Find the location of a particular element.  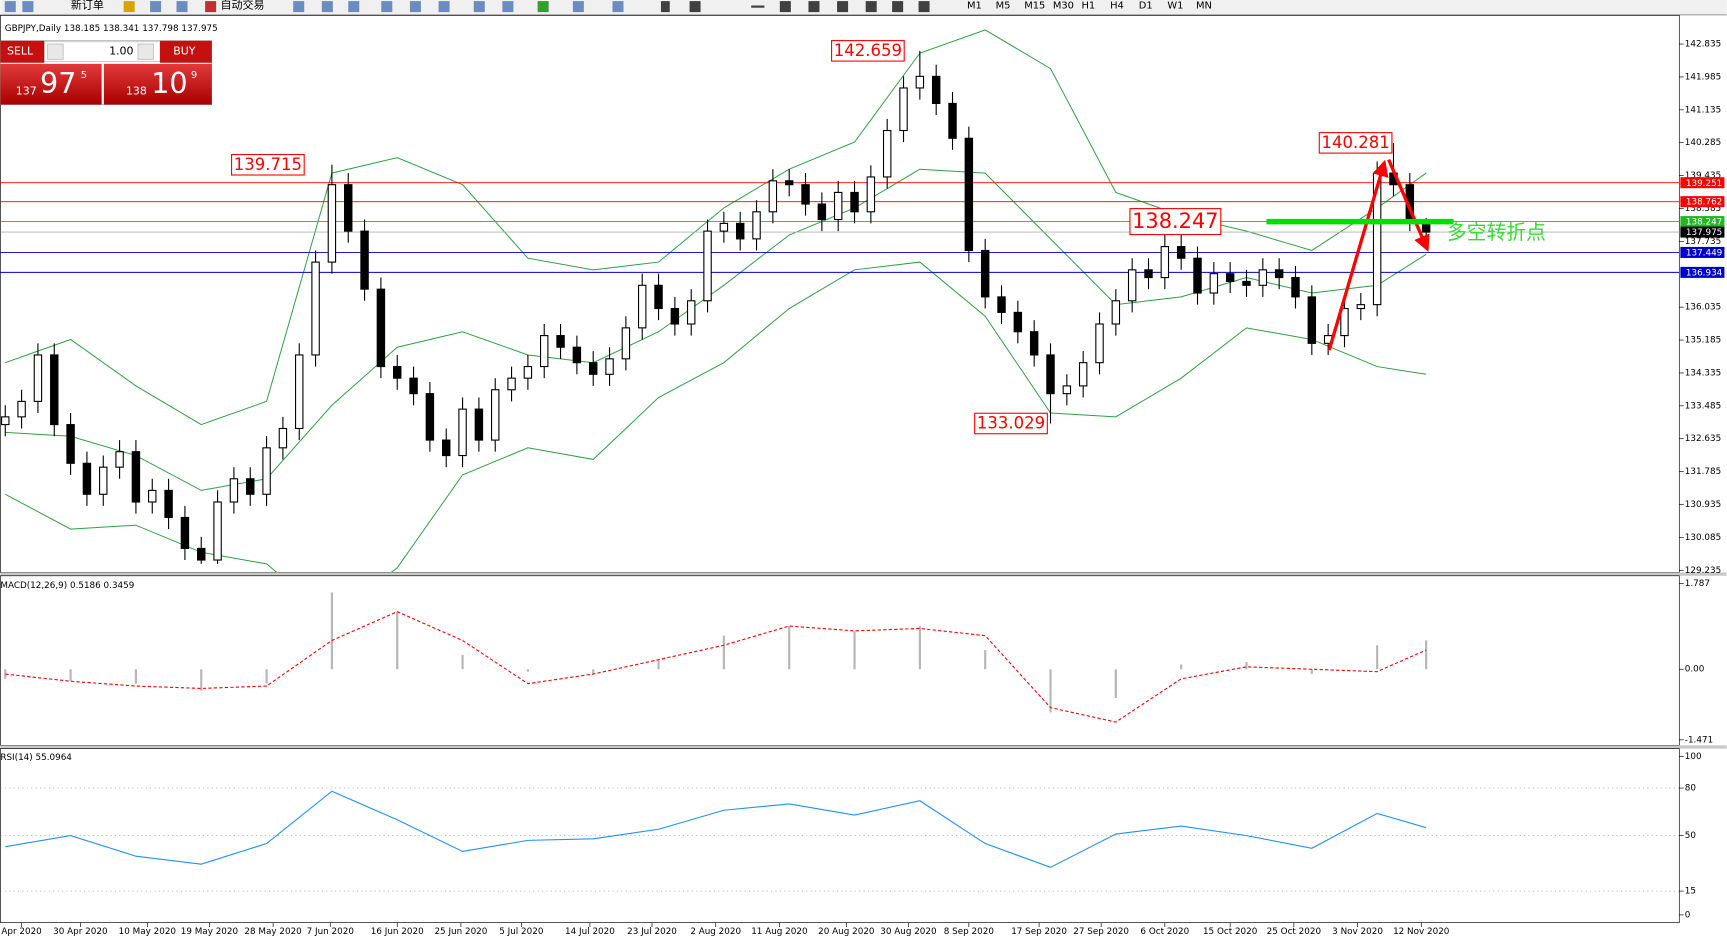

sell-fraction: 5 is located at coordinates (84, 75).